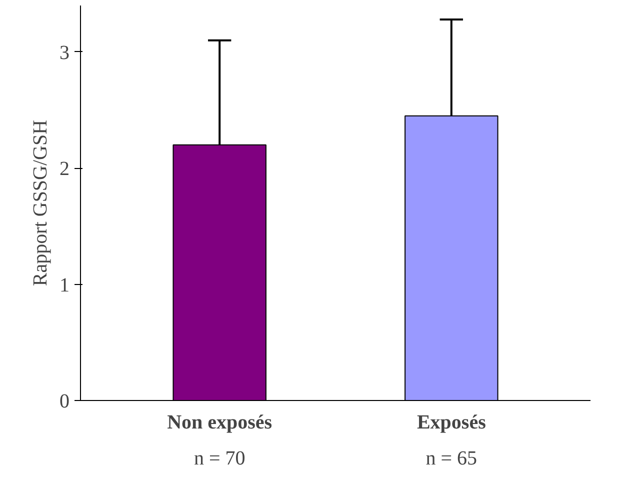  What do you see at coordinates (452, 459) in the screenshot?
I see `text: n = 65` at bounding box center [452, 459].